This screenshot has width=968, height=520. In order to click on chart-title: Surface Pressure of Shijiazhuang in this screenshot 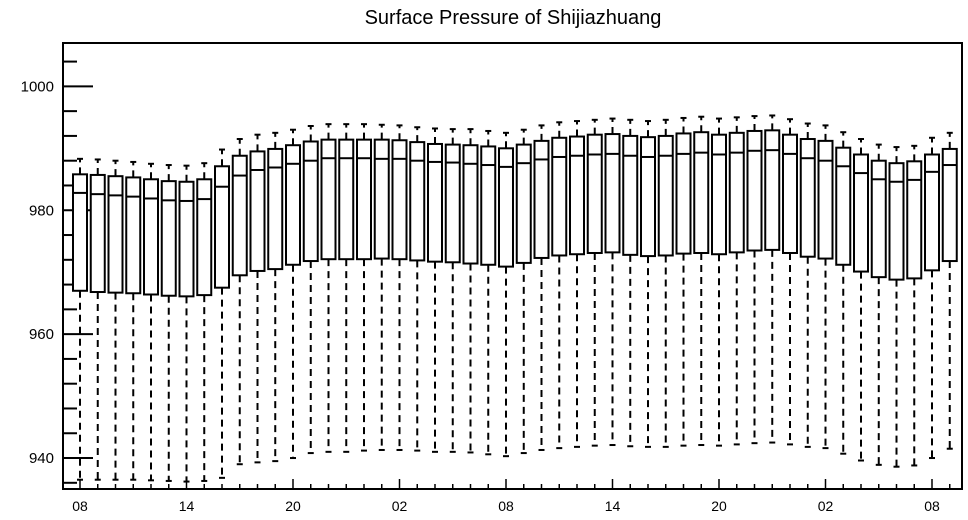, I will do `click(513, 18)`.